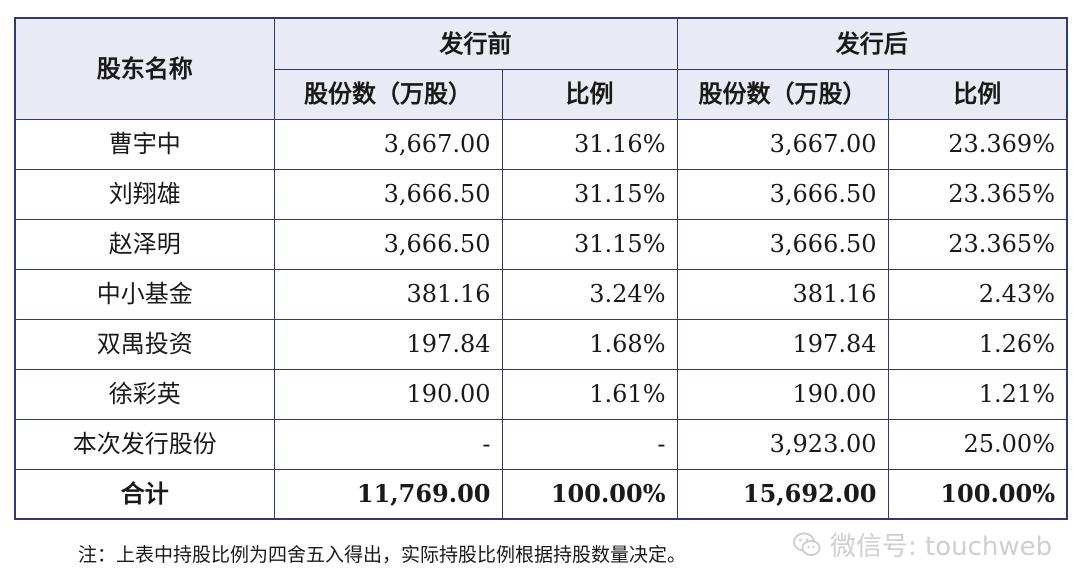  Describe the element at coordinates (388, 94) in the screenshot. I see `header-before-shares: 股份数（万股）` at that location.